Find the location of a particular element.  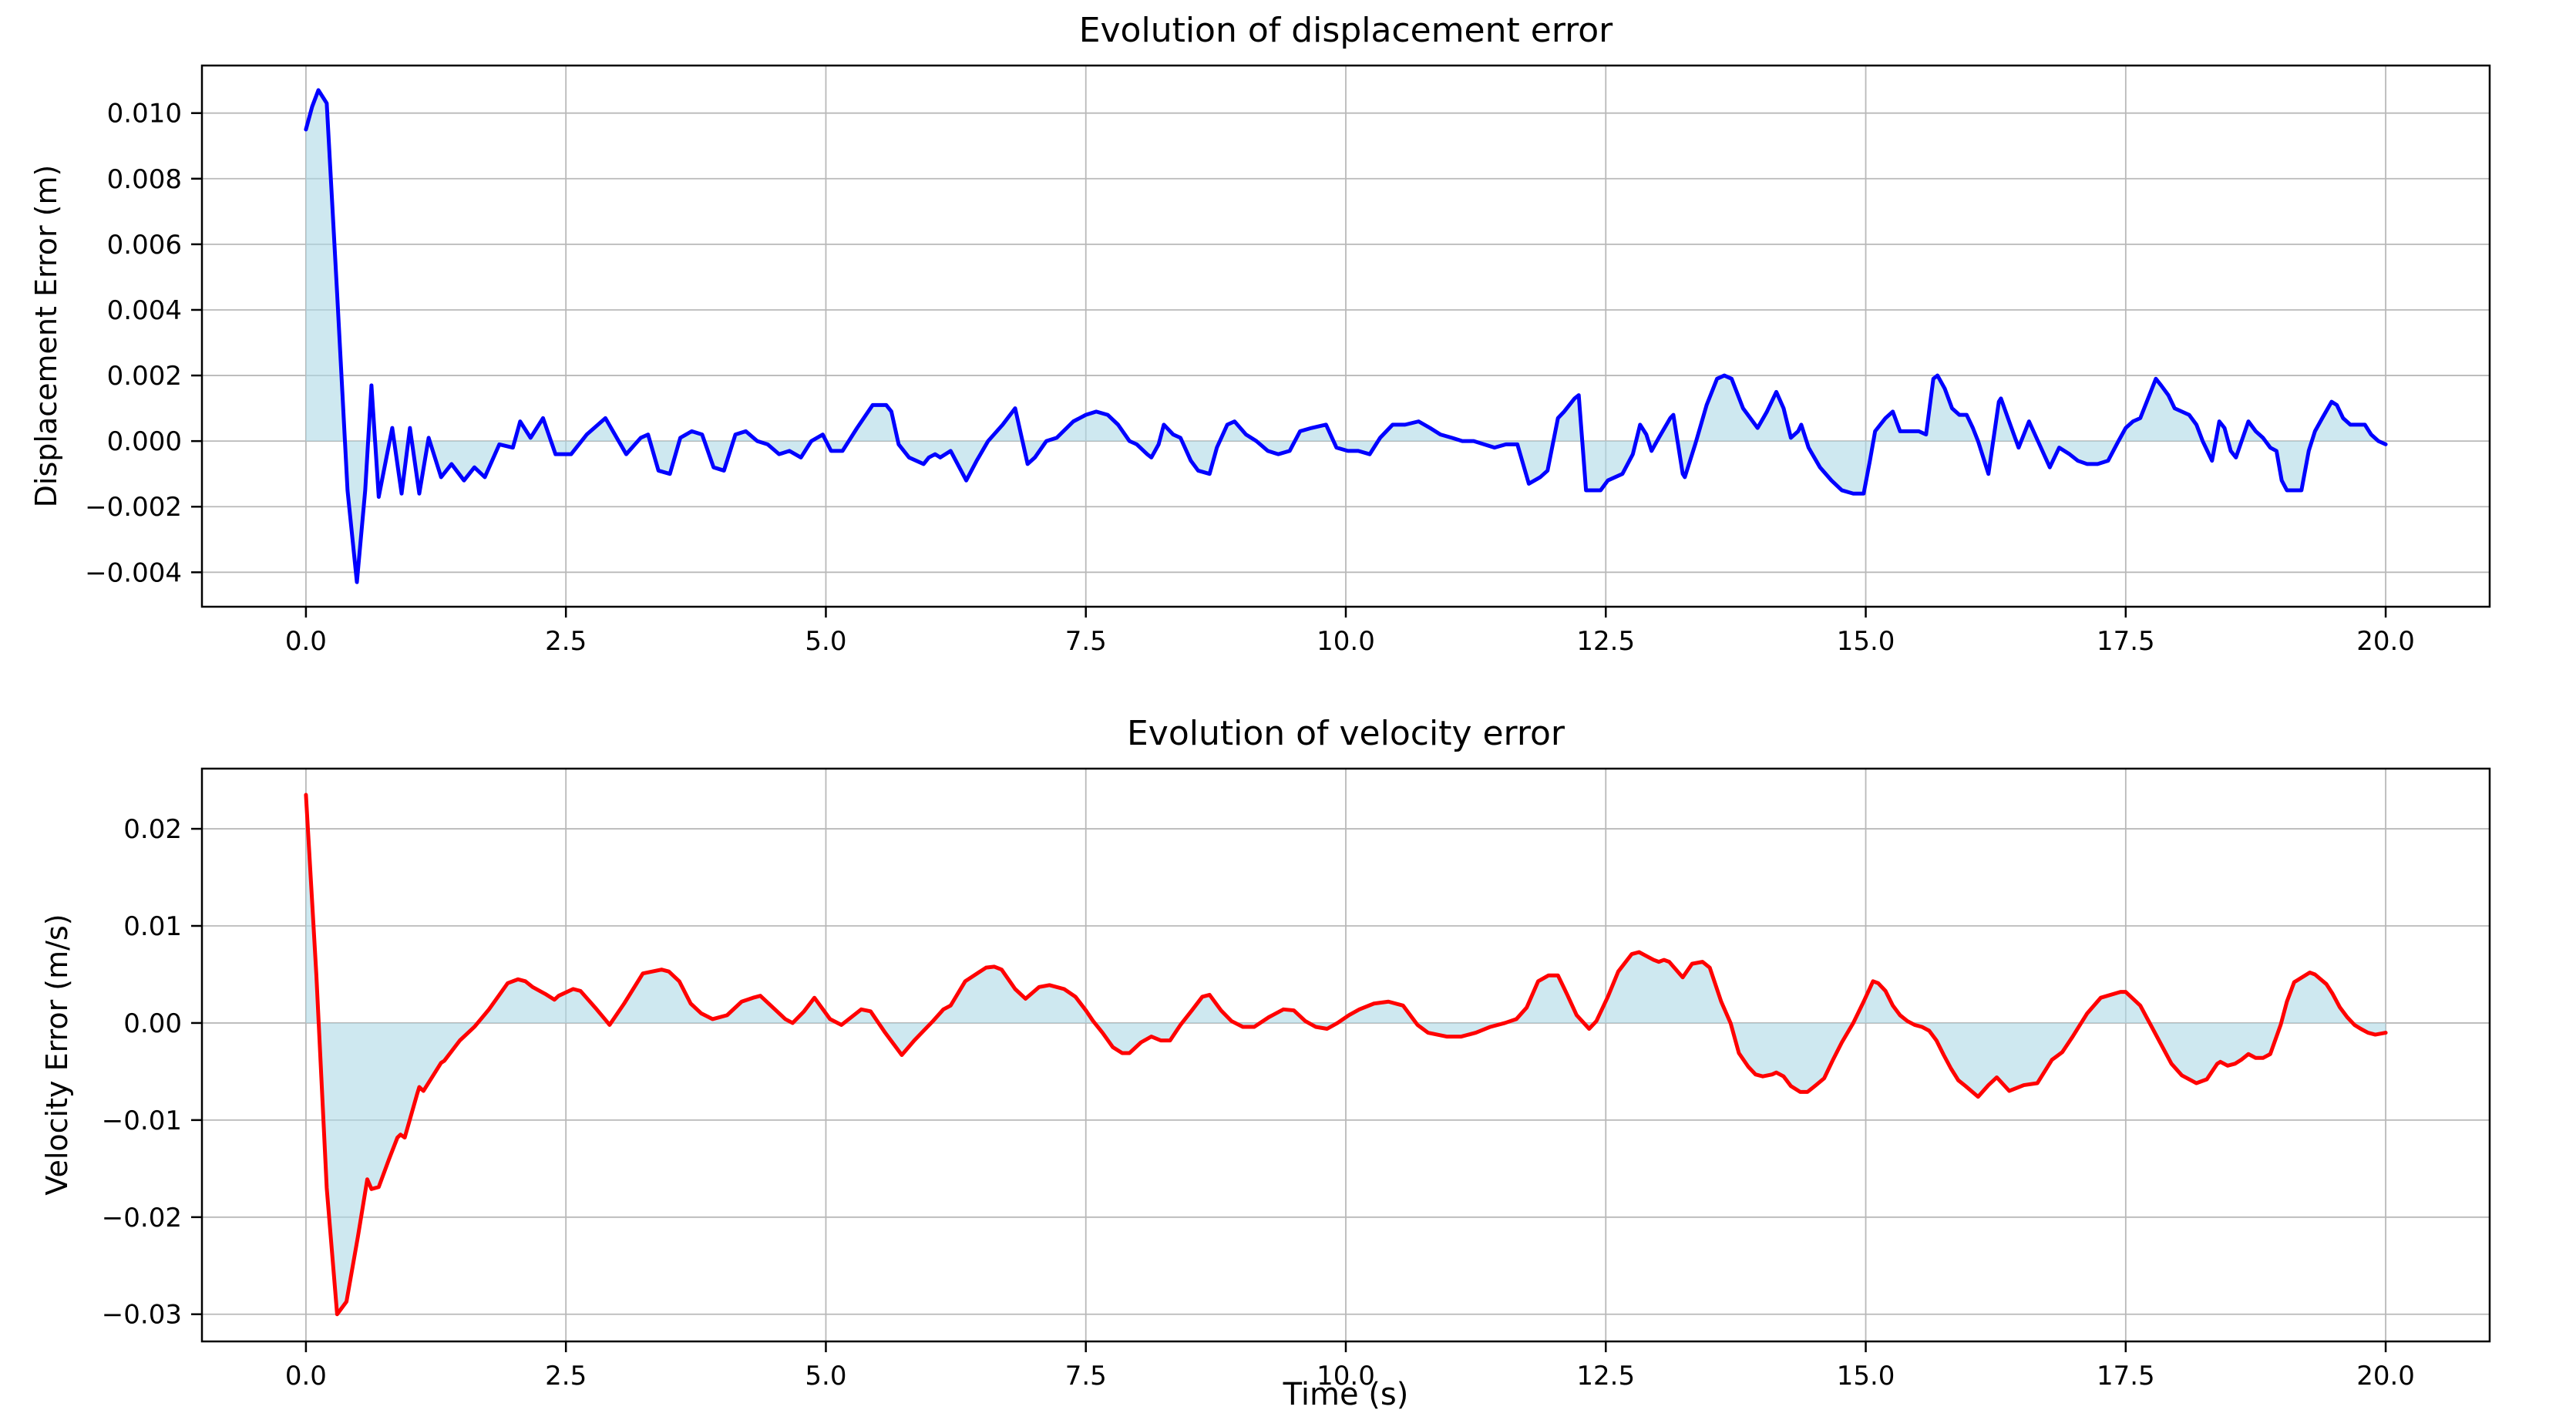

time-axis-label: Time (s) is located at coordinates (1346, 1394).